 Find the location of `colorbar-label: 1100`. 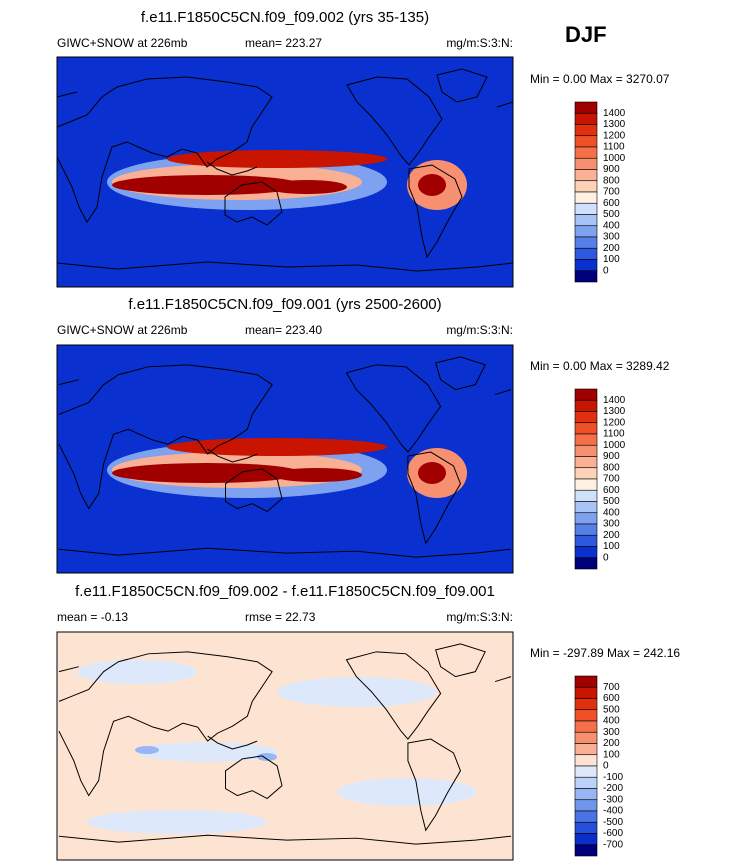

colorbar-label: 1100 is located at coordinates (614, 147).